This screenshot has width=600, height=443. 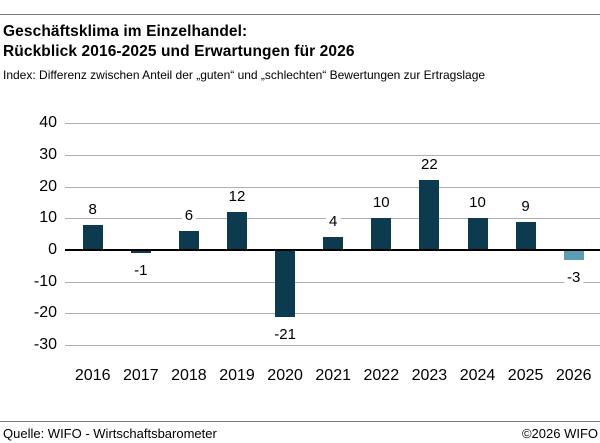 I want to click on x-axis-tick-label-2016: 2016, so click(x=92, y=375).